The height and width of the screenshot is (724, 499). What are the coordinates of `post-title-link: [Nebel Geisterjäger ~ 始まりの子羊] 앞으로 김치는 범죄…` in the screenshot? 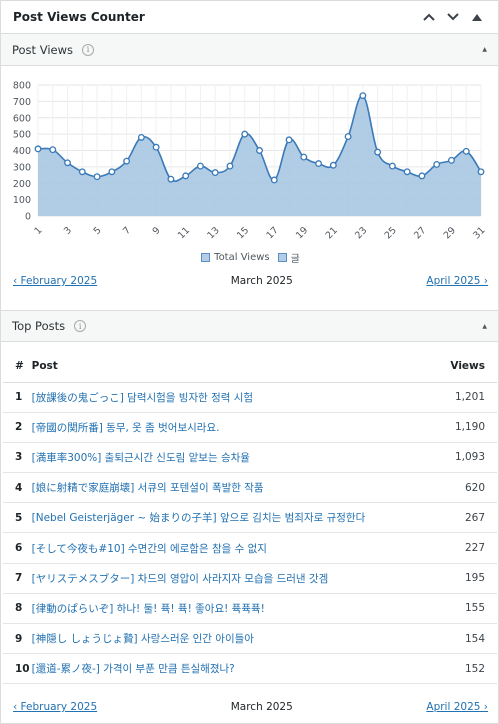 It's located at (198, 518).